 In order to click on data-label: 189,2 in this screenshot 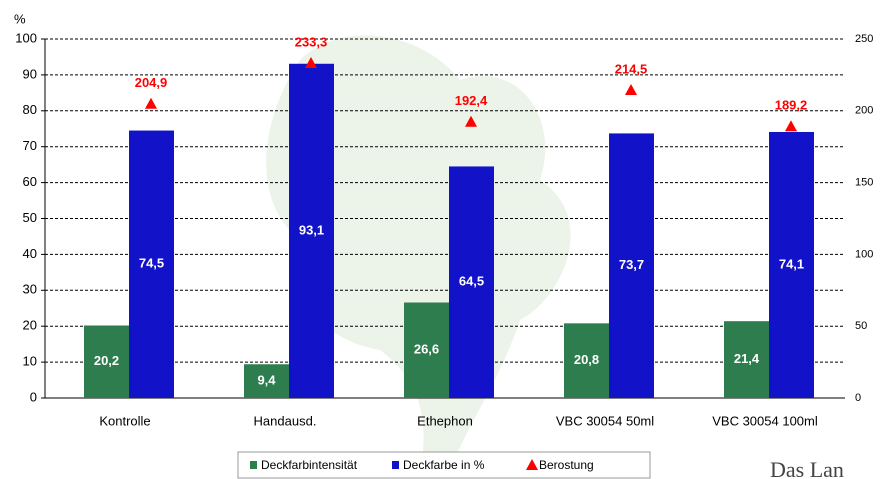, I will do `click(791, 105)`.